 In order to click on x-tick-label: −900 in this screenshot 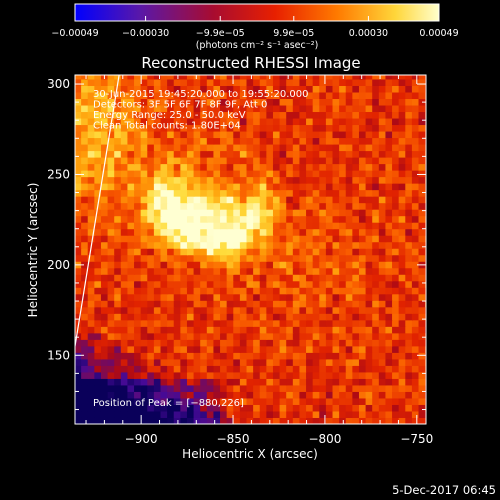, I will do `click(141, 439)`.